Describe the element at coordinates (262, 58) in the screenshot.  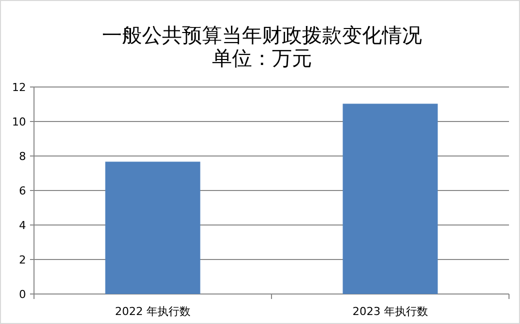
I see `chart-subtitle: 单位：万元` at that location.